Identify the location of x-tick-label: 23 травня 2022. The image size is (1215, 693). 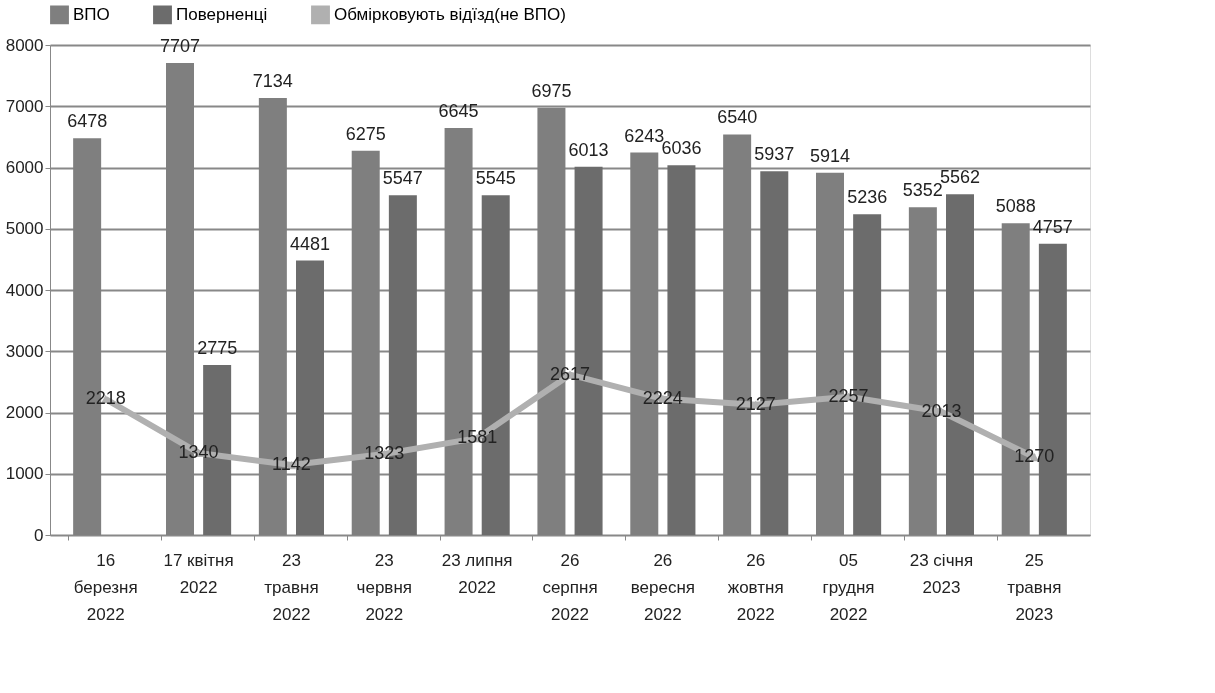
(291, 587).